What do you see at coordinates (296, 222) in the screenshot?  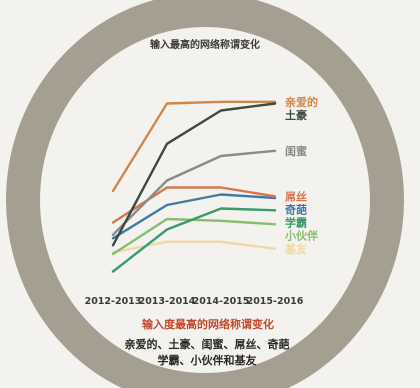 I see `series-label-6: 学霸` at bounding box center [296, 222].